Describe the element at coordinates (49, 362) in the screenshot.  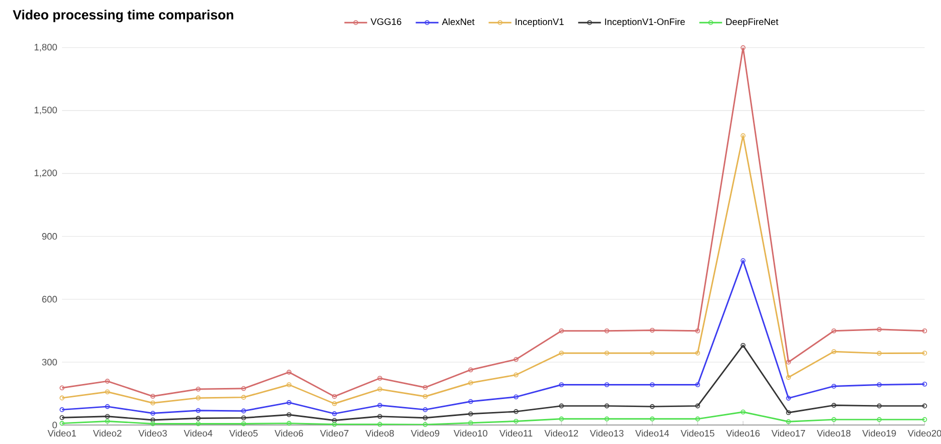
I see `y-tick-label: 300` at that location.